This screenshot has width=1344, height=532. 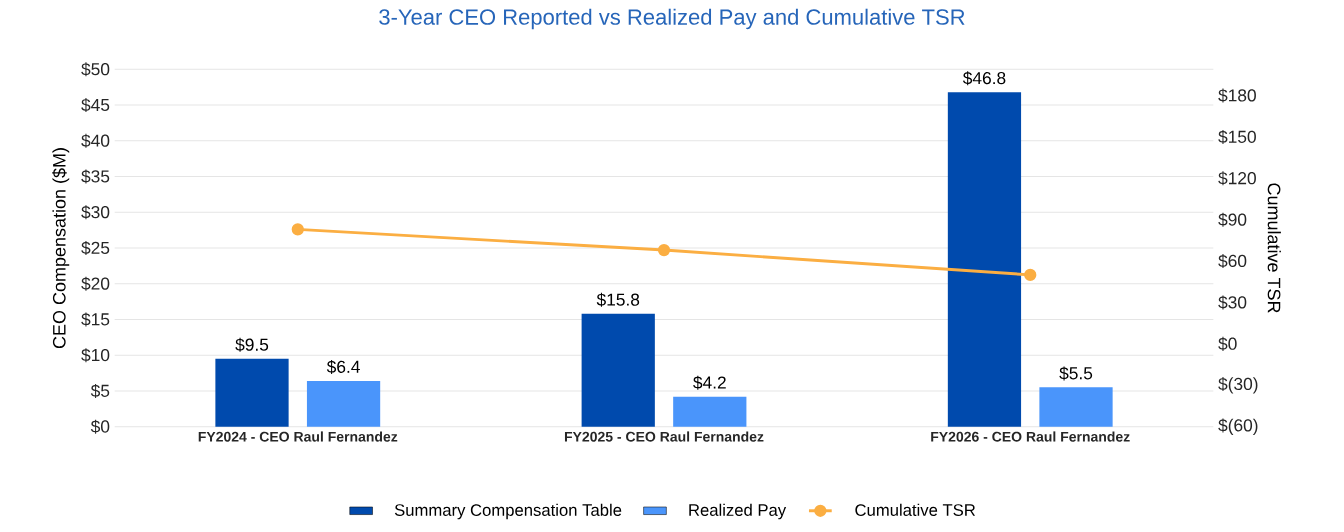 What do you see at coordinates (915, 509) in the screenshot?
I see `legend-label: Cumulative TSR` at bounding box center [915, 509].